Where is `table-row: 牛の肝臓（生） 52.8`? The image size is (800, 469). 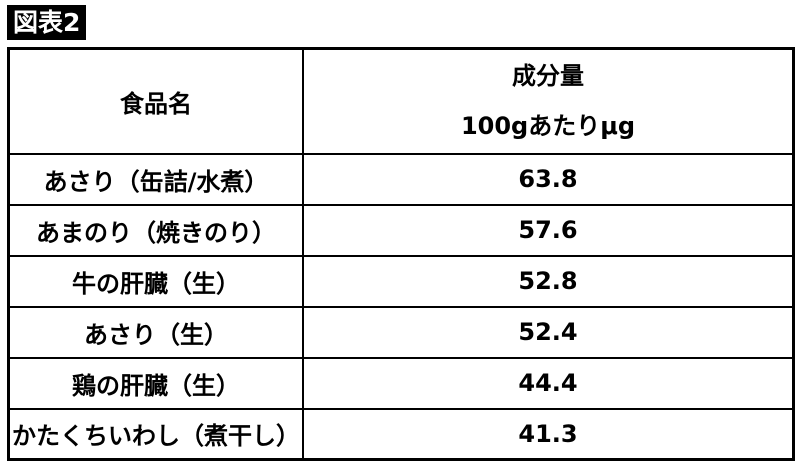 table-row: 牛の肝臓（生） 52.8 is located at coordinates (401, 281).